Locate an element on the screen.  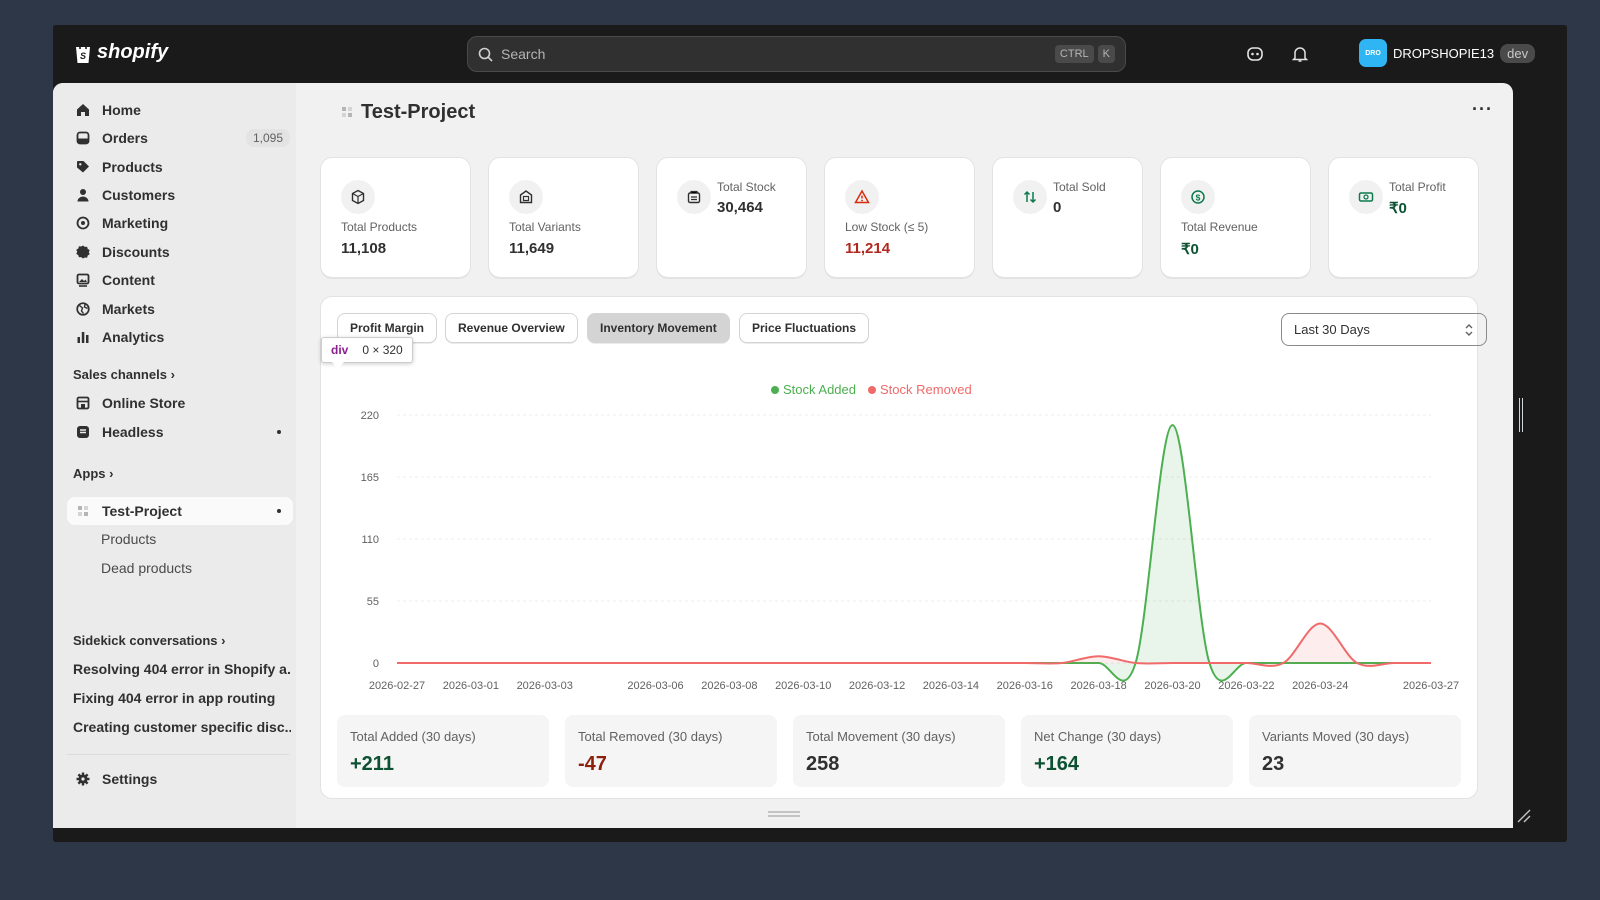
sidekick-label: Sidekick conversations is located at coordinates (145, 640).